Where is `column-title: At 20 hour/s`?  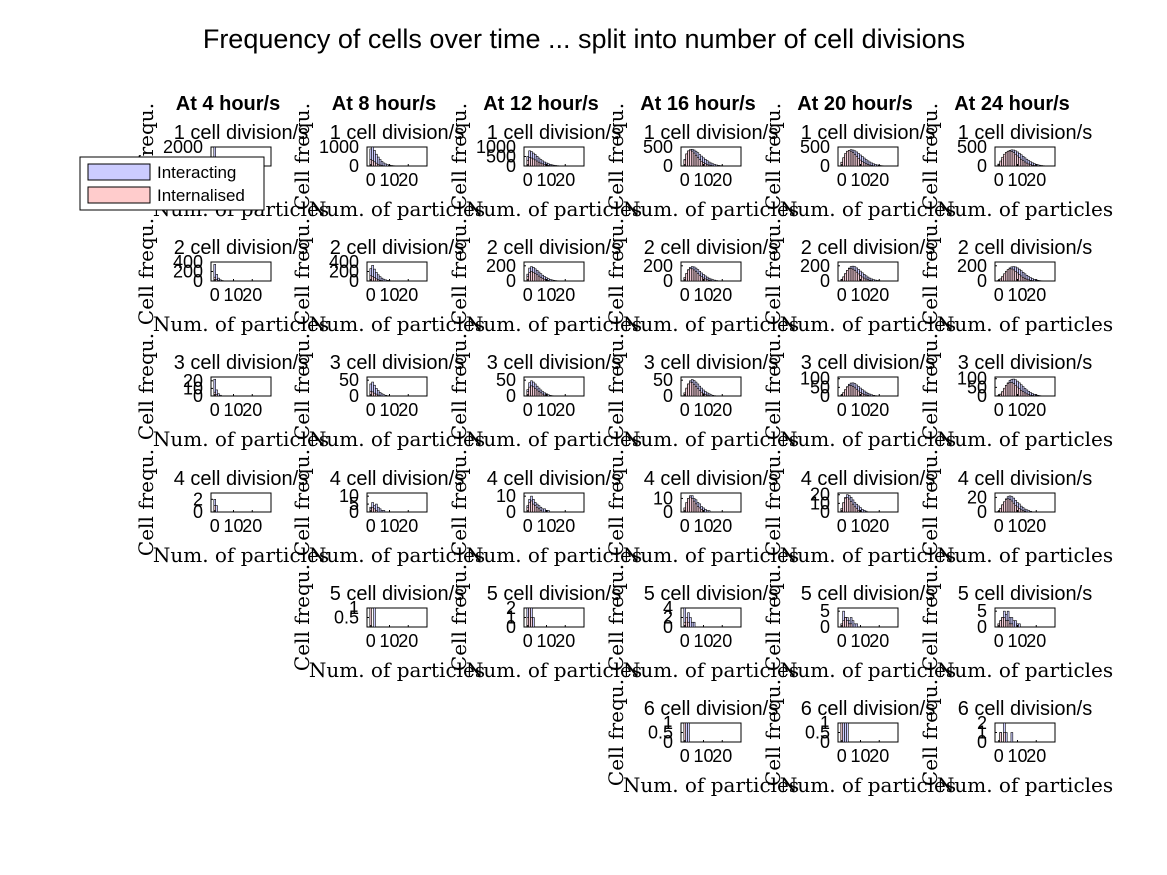
column-title: At 20 hour/s is located at coordinates (855, 104).